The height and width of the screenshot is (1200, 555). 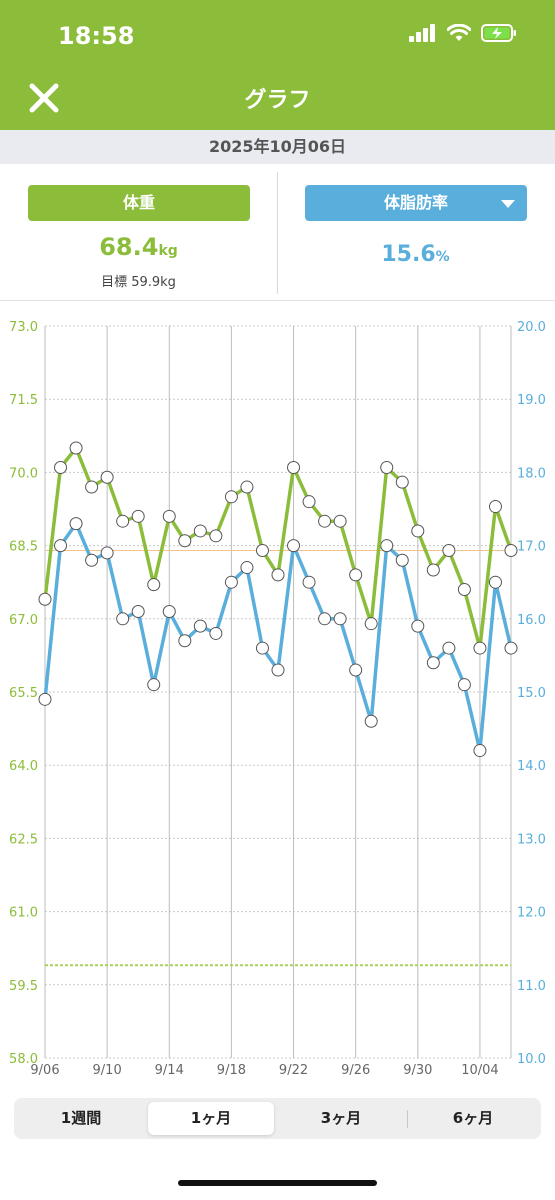 I want to click on body-fat-dropdown: 体脂肪率, so click(x=416, y=203).